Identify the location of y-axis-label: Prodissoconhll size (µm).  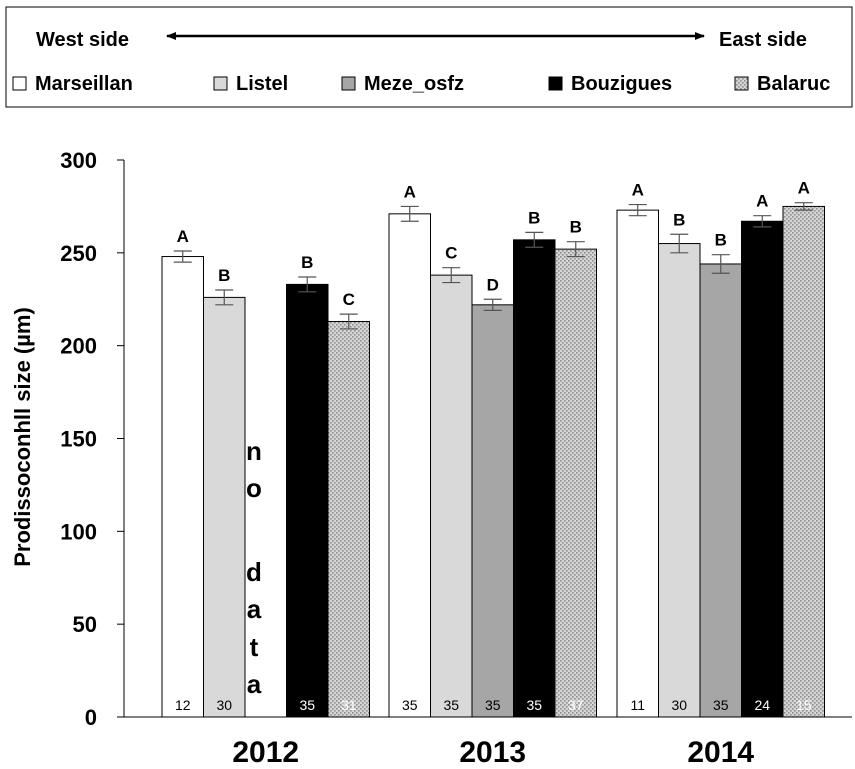
(22, 437).